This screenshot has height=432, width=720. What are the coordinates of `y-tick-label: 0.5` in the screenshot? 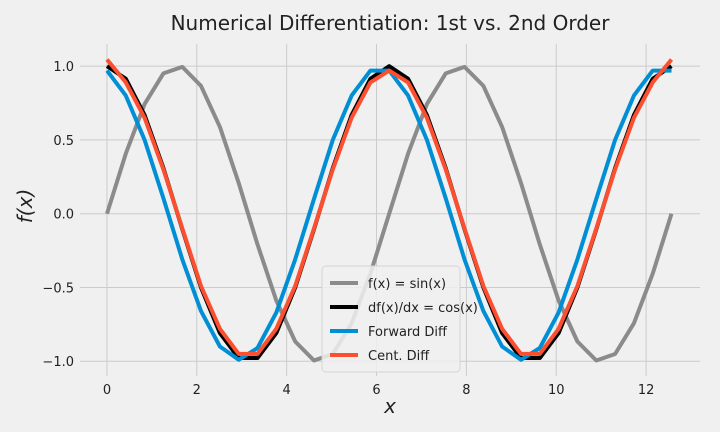 It's located at (63, 141).